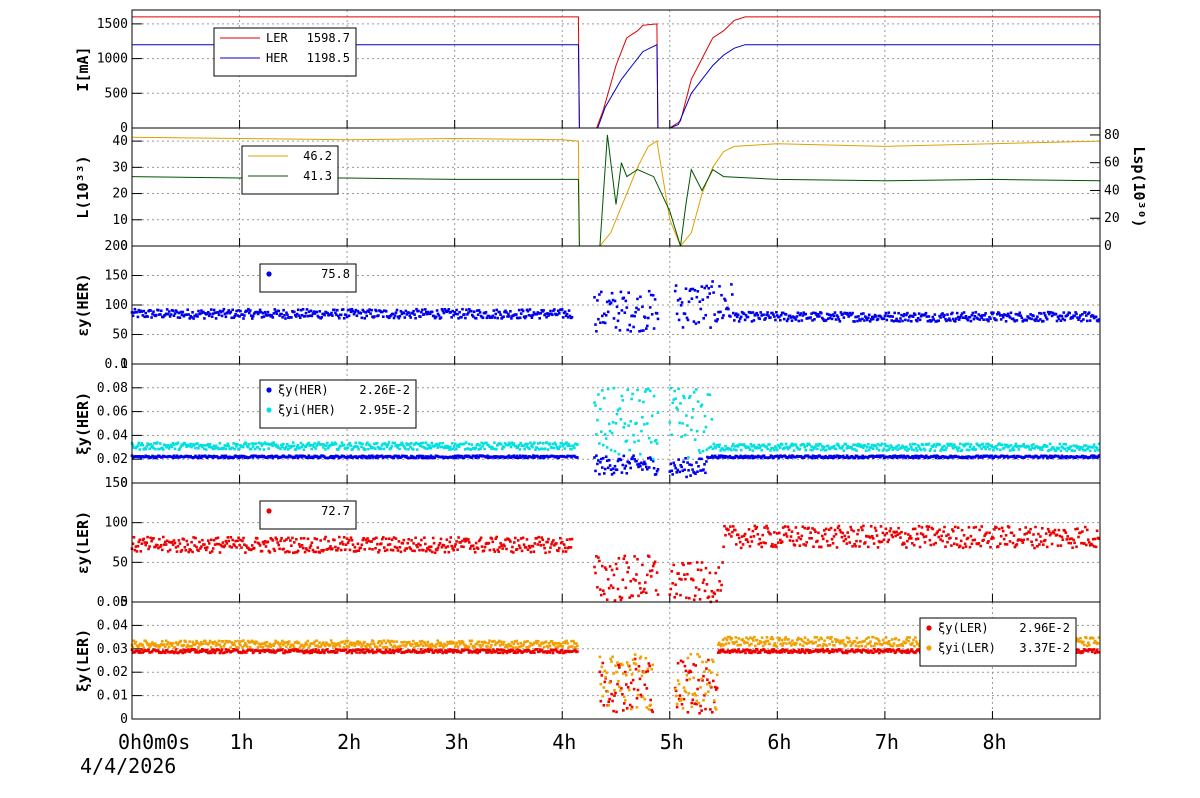  Describe the element at coordinates (1139, 186) in the screenshot. I see `y-right-axis-title: Lsp(10³⁰)` at that location.